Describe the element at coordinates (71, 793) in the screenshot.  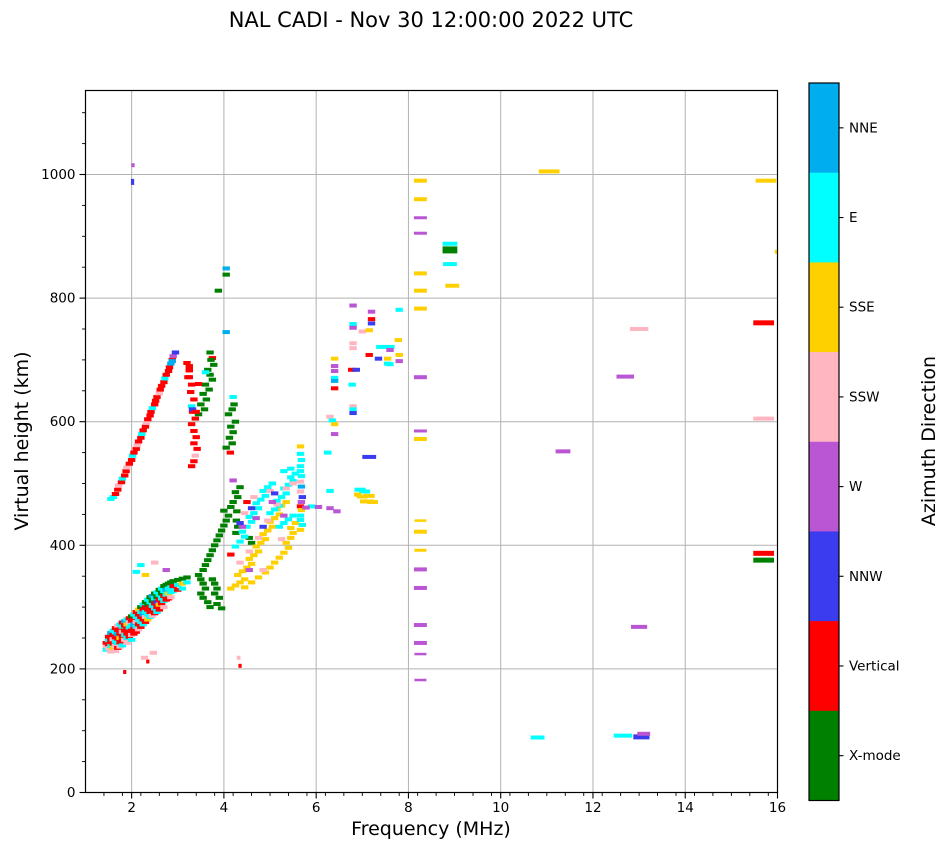
I see `y-tick-label: 0` at that location.